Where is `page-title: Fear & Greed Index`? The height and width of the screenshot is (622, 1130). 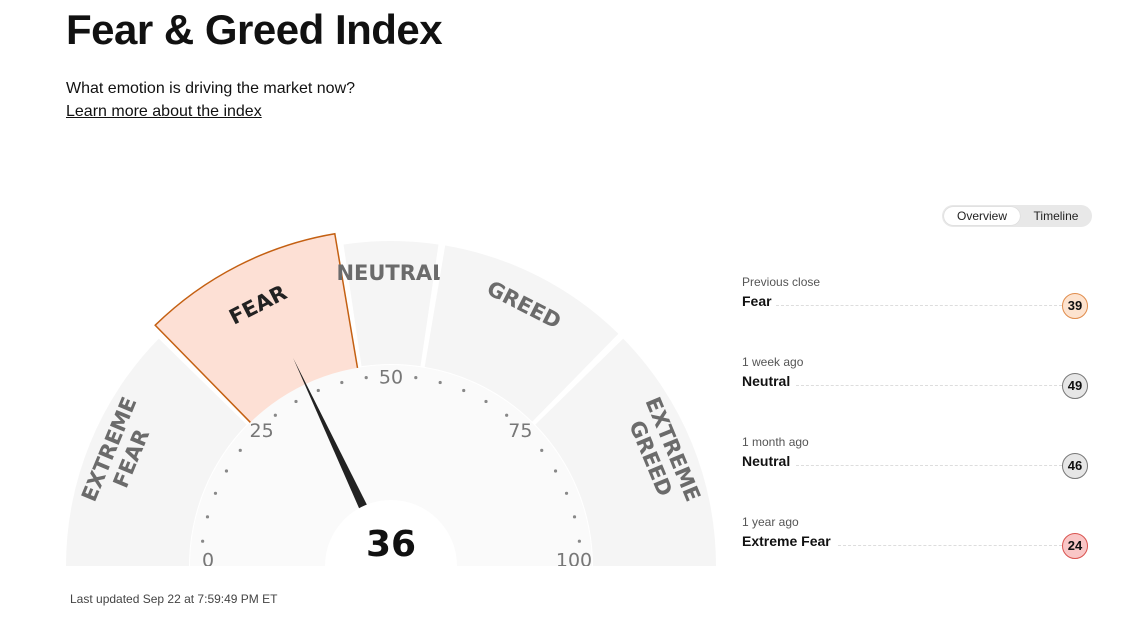
page-title: Fear & Greed Index is located at coordinates (254, 29).